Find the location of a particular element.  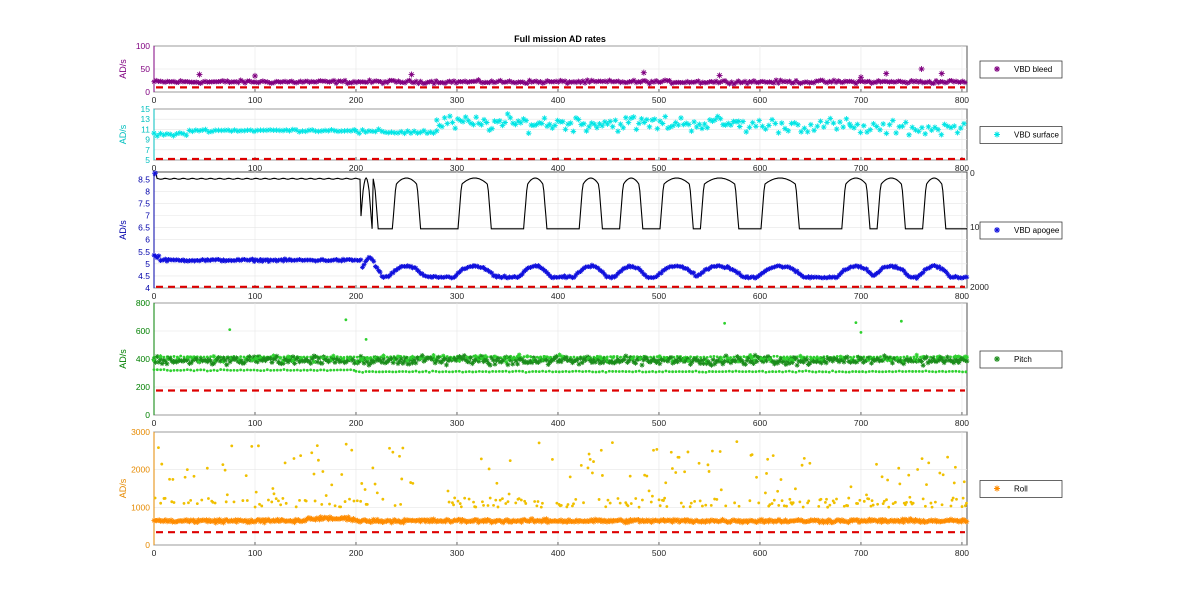

x-tick-label: 100 is located at coordinates (255, 296).